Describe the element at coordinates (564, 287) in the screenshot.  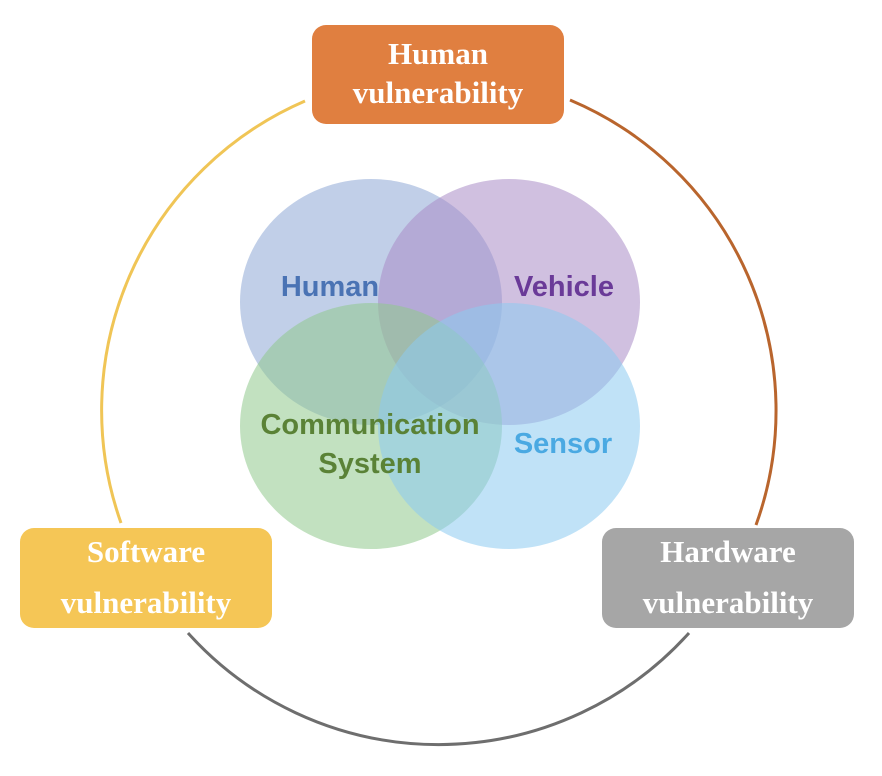
I see `venn-label-vehicle: Vehicle` at that location.